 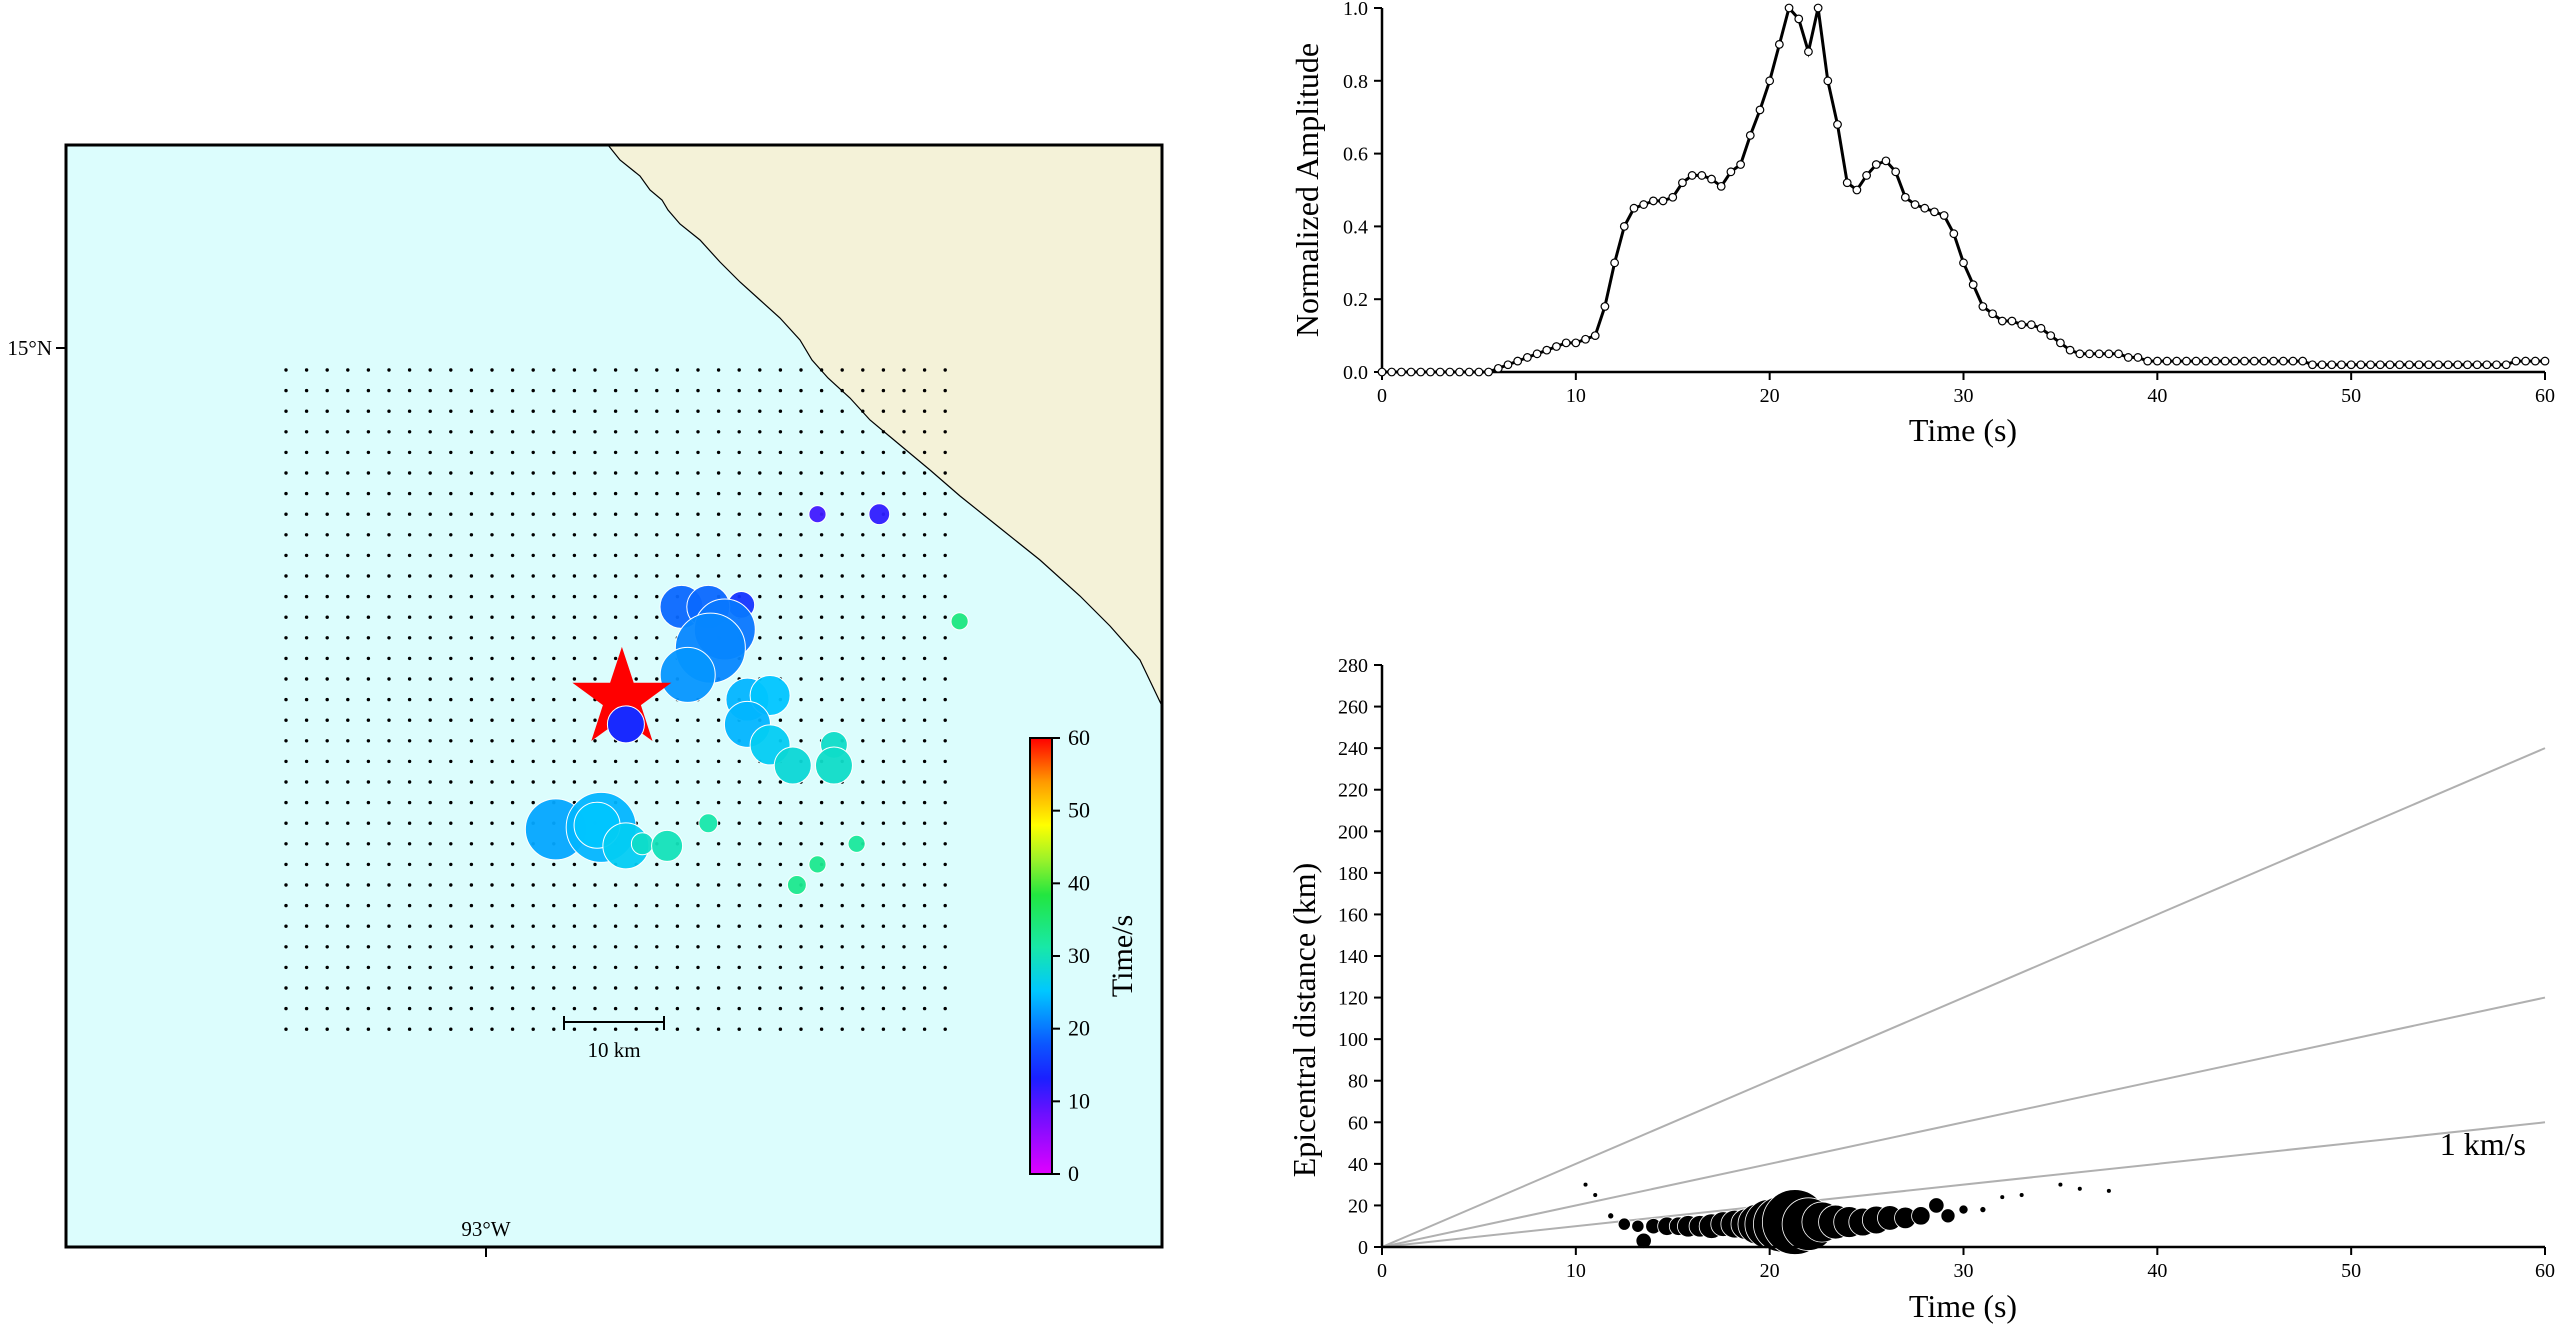 I want to click on amplitude-y-tick-label: 0.0, so click(x=1355, y=373).